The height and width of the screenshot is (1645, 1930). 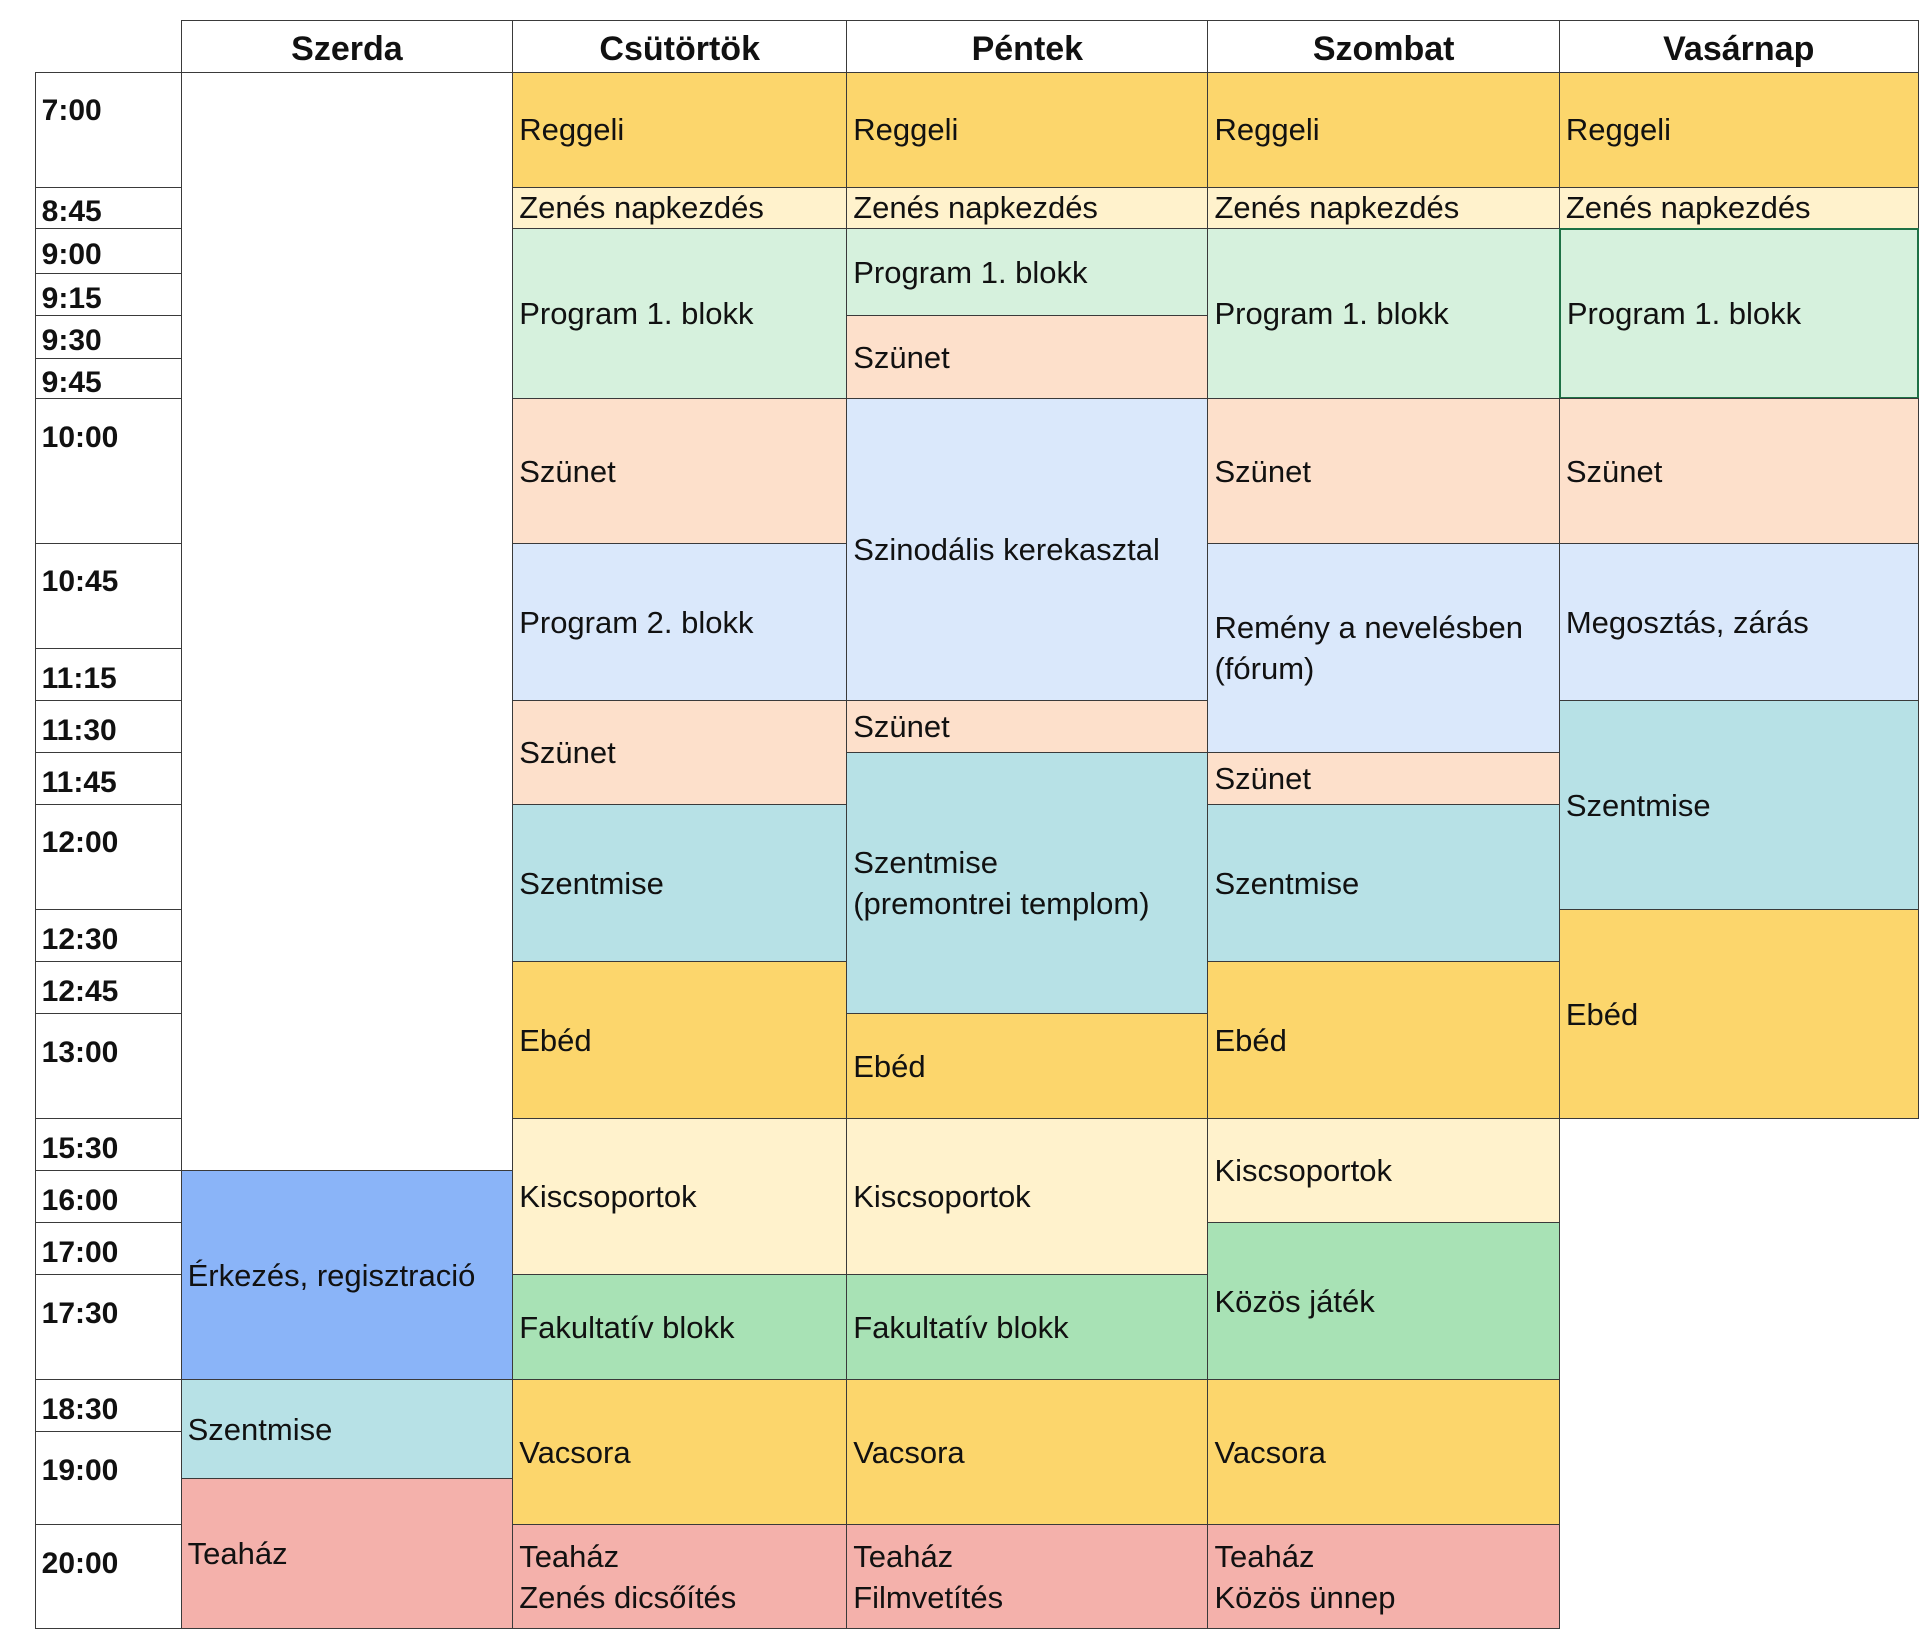 What do you see at coordinates (347, 621) in the screenshot?
I see `event-cell` at bounding box center [347, 621].